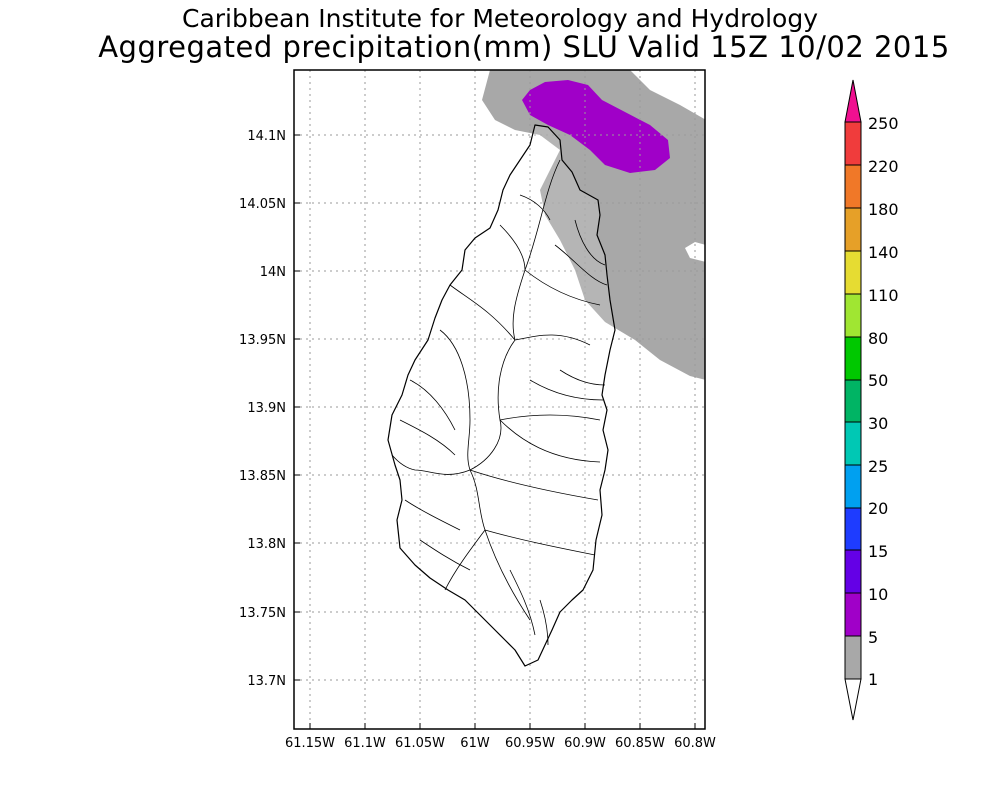  Describe the element at coordinates (266, 408) in the screenshot. I see `y-tick-label: 13.9N` at that location.